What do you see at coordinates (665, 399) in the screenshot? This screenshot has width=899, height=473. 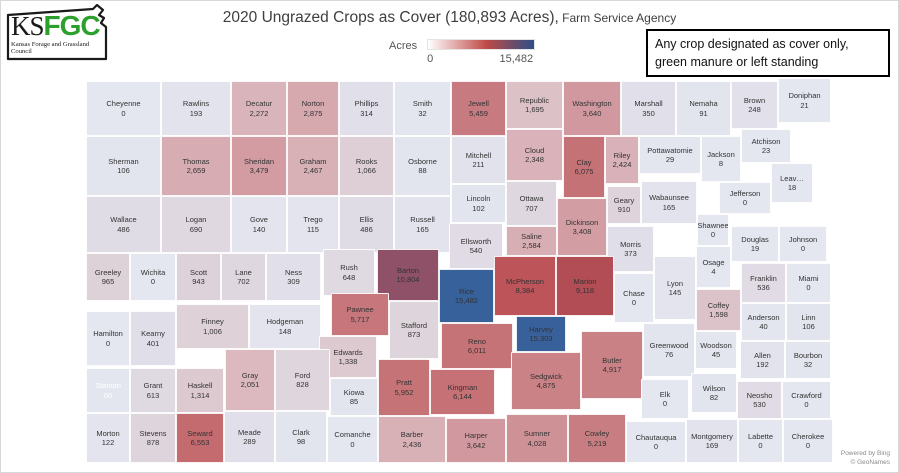 I see `county-elk: Elk 0` at bounding box center [665, 399].